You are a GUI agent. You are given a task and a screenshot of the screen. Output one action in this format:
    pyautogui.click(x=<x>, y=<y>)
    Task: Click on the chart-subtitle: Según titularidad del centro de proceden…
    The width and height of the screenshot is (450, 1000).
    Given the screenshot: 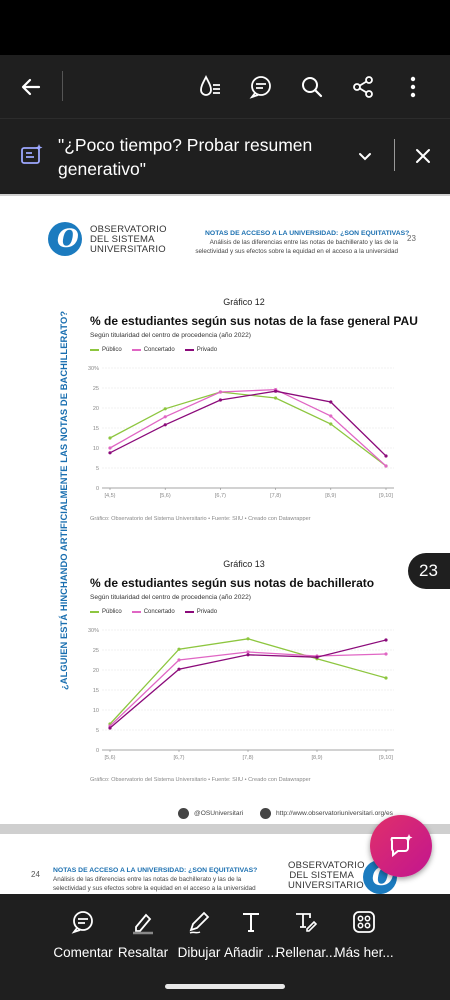 What is the action you would take?
    pyautogui.click(x=170, y=335)
    